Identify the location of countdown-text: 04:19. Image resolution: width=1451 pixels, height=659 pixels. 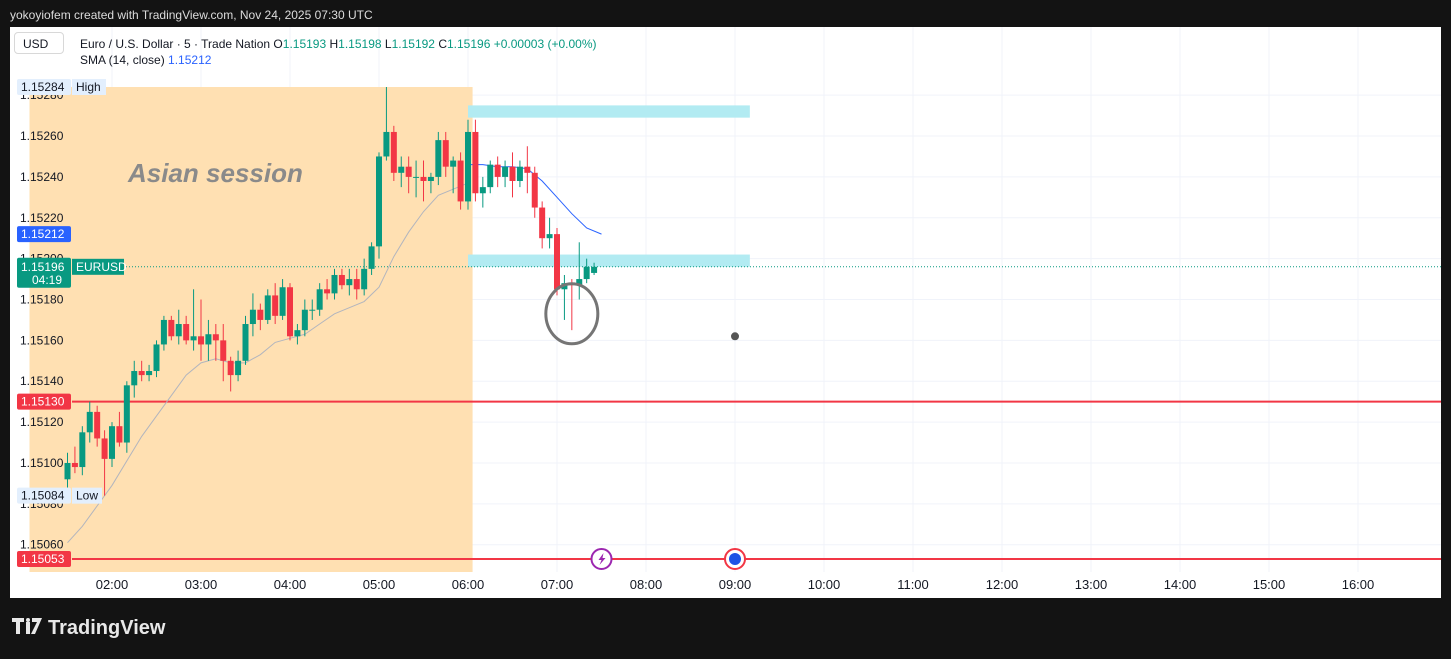
(47, 280).